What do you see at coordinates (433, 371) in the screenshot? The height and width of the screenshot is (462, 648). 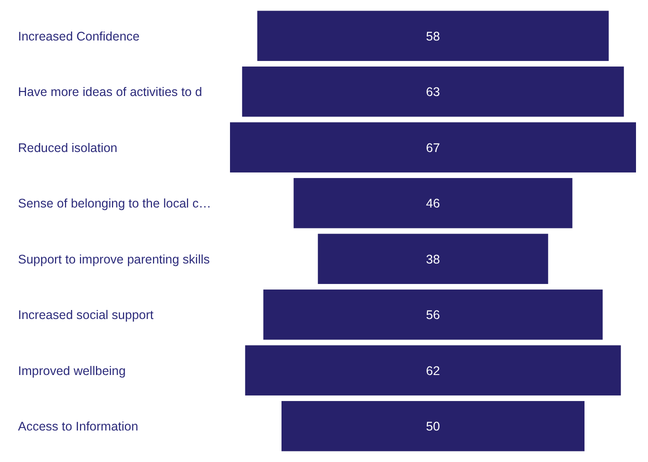 I see `data-label: 62` at bounding box center [433, 371].